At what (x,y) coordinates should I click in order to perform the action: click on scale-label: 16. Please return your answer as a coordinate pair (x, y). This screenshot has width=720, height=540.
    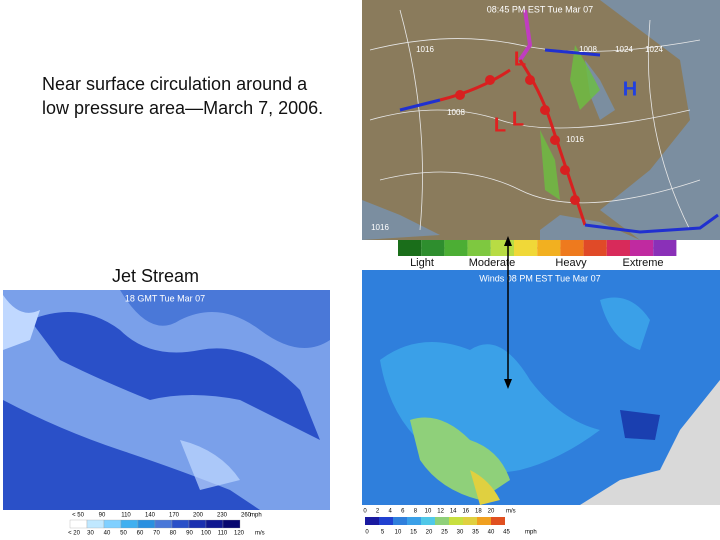
    Looking at the image, I should click on (465, 512).